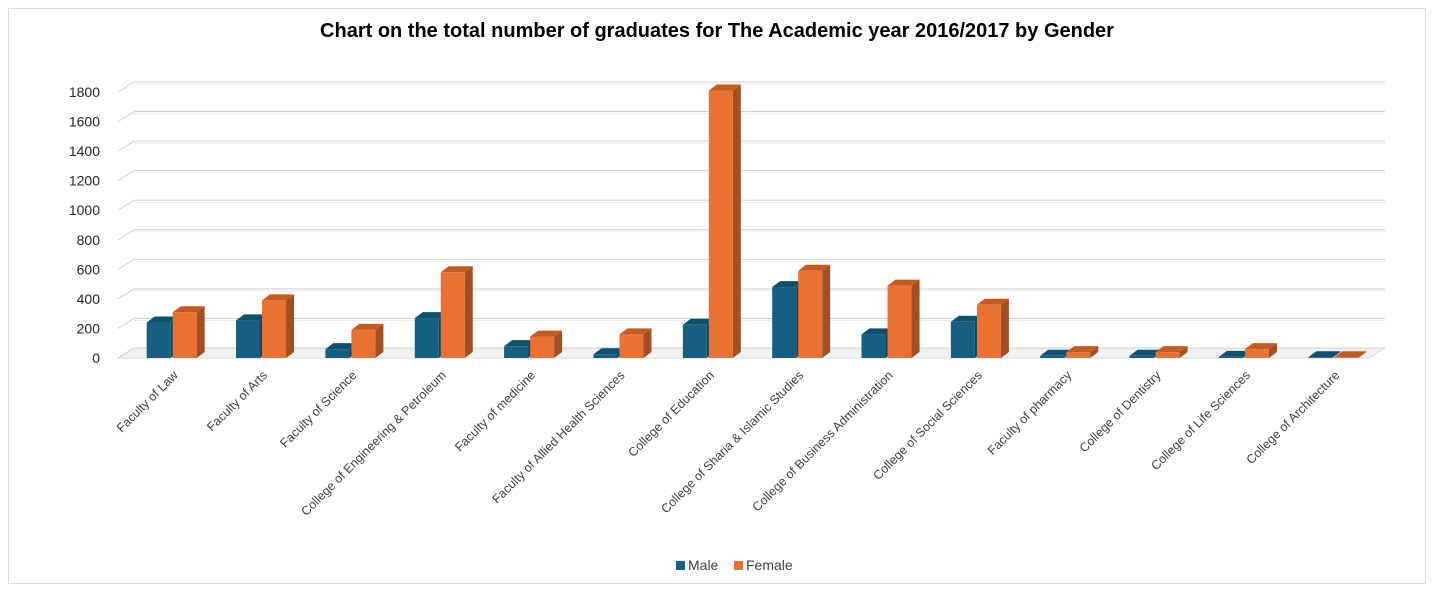 The image size is (1434, 592). Describe the element at coordinates (769, 565) in the screenshot. I see `legend-label: Female` at that location.